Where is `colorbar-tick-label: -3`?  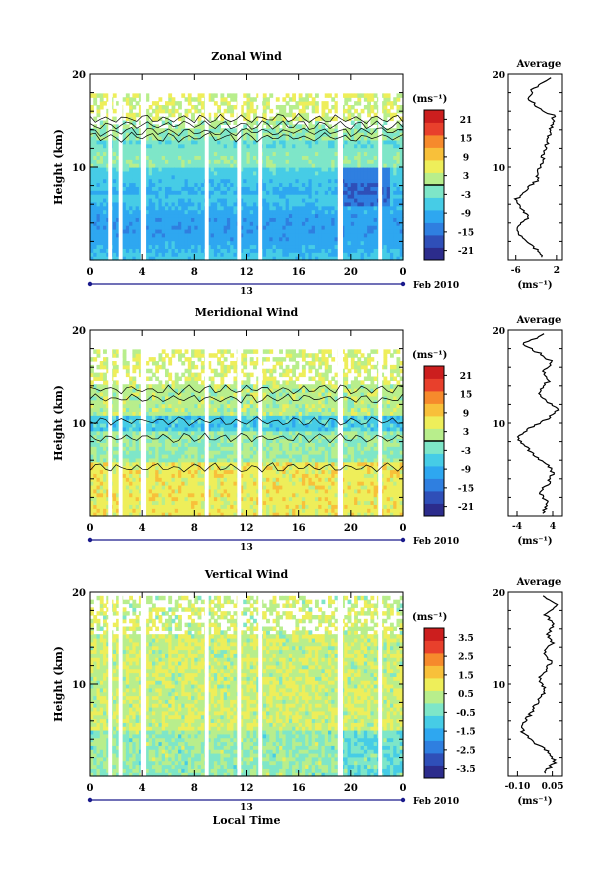
colorbar-tick-label: -3 is located at coordinates (466, 196).